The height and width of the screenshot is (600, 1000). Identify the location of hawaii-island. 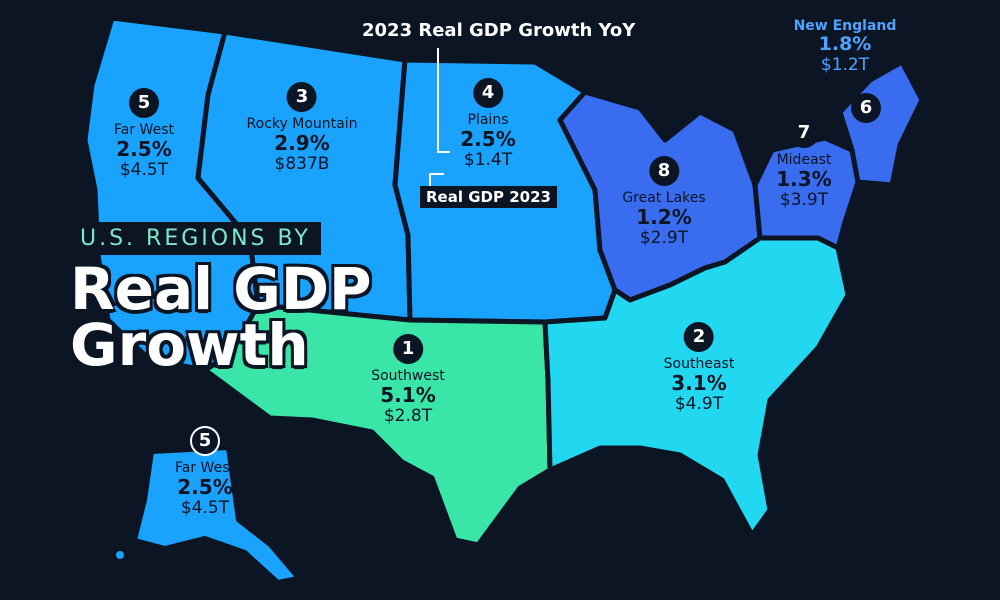
(120, 555).